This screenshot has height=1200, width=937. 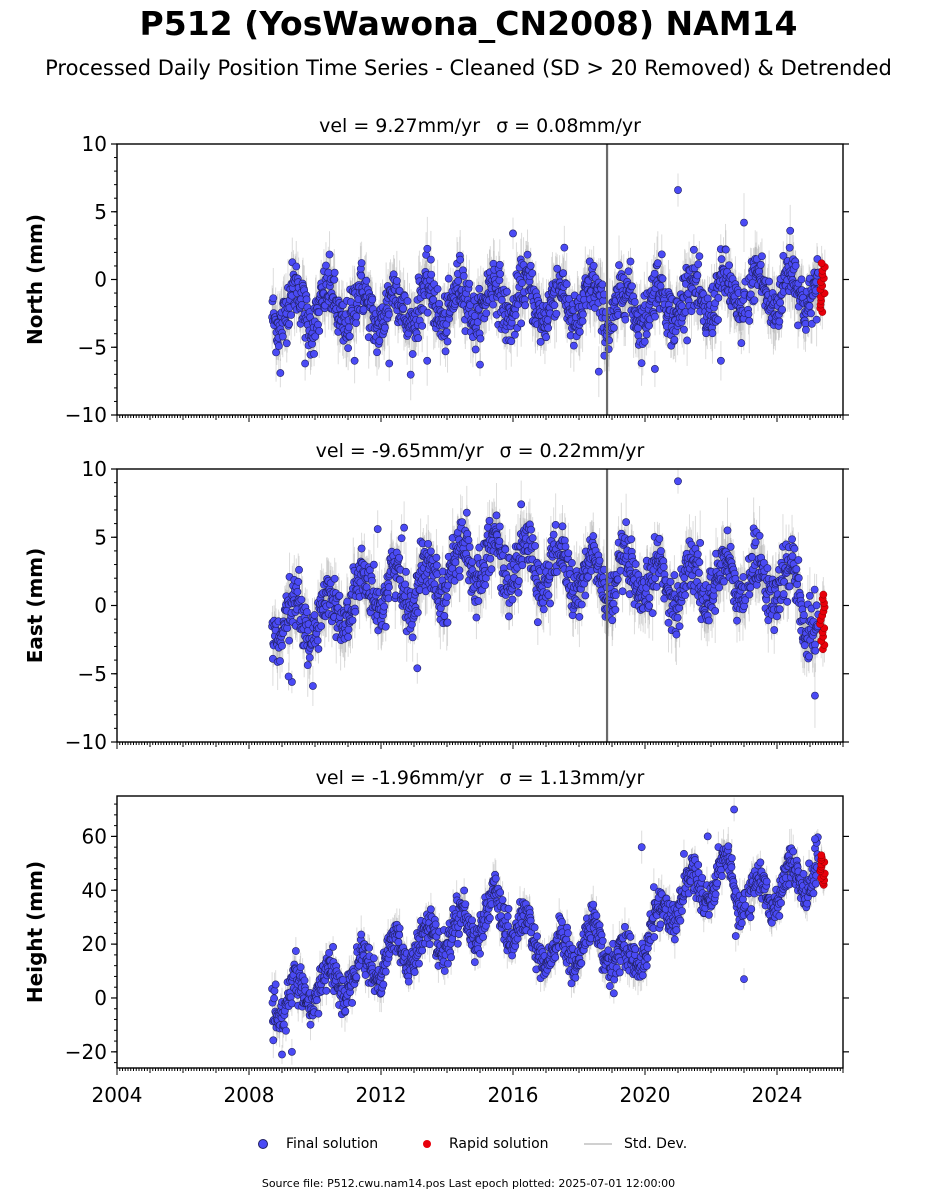 I want to click on rapid-solution-point, so click(x=821, y=263).